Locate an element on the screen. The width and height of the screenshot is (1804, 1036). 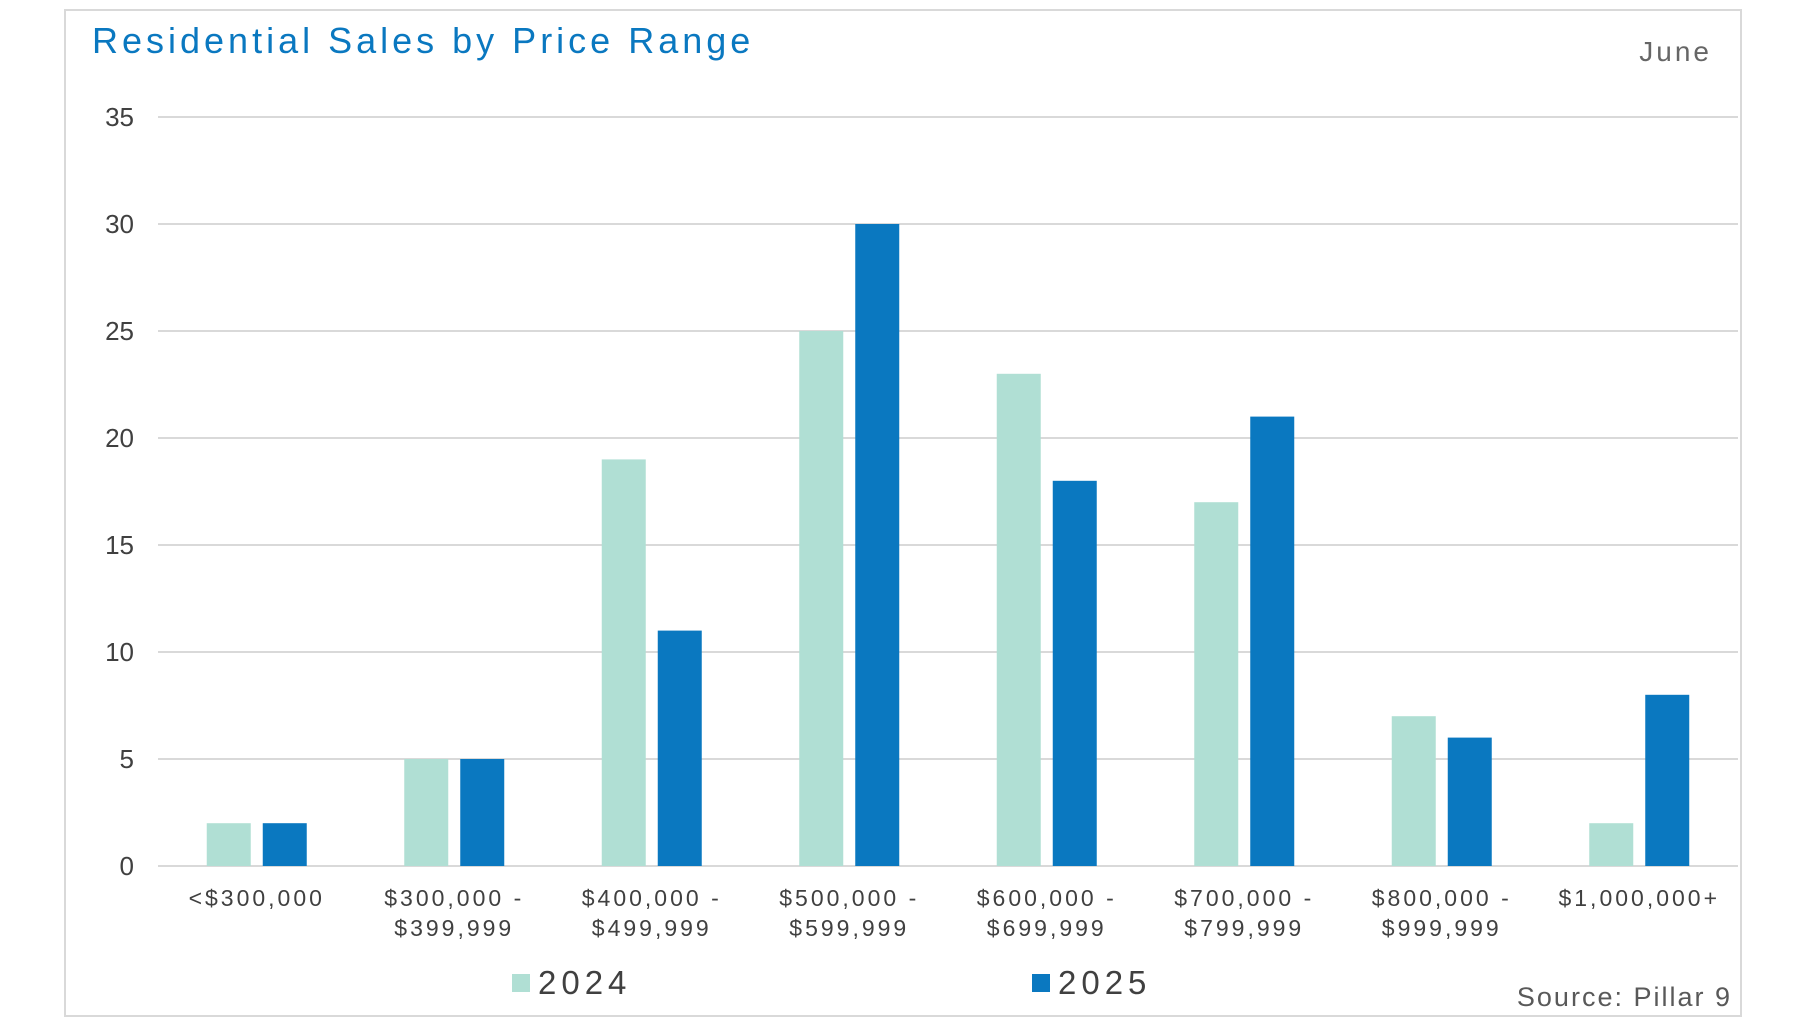
y-tick-label: 35 is located at coordinates (119, 117).